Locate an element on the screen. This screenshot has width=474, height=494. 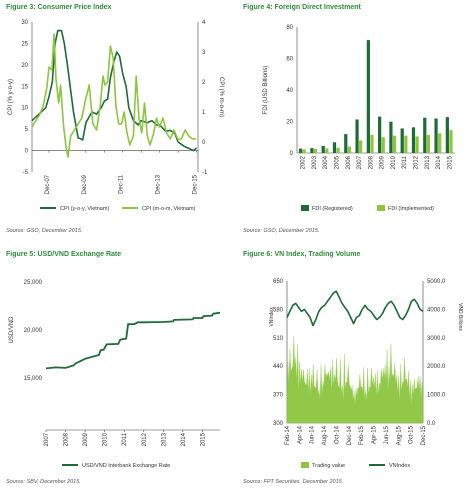
vni-y2tick: 1000.0 is located at coordinates (436, 396).